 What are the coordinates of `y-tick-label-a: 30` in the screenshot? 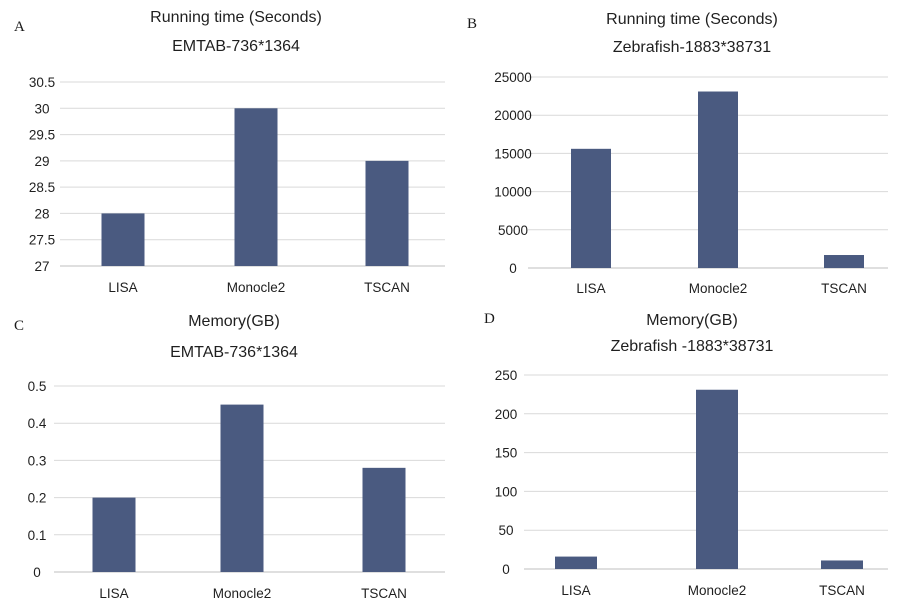 It's located at (41, 108).